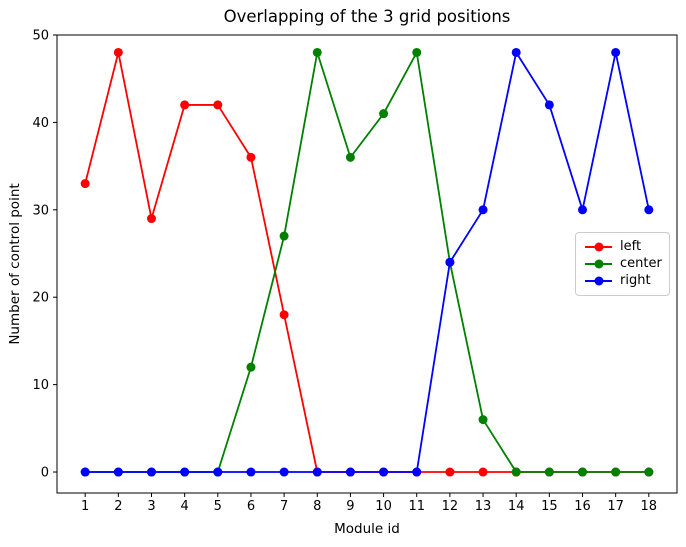 This screenshot has width=686, height=547. Describe the element at coordinates (350, 506) in the screenshot. I see `x-tick-label-9: 9` at that location.